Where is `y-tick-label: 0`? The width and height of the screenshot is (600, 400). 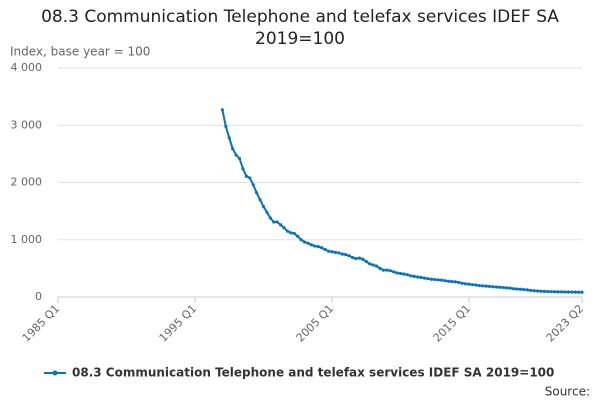 y-tick-label: 0 is located at coordinates (38, 296).